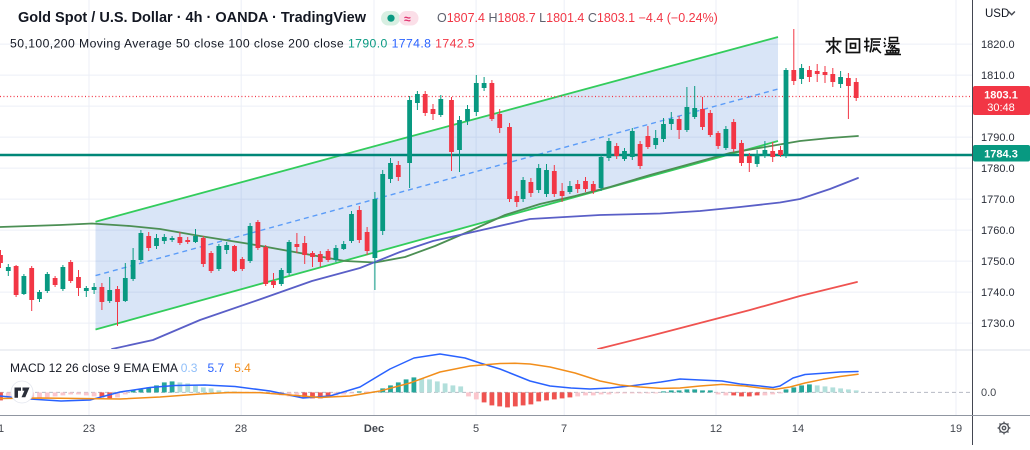 Image resolution: width=1030 pixels, height=450 pixels. I want to click on svg-text: Dec, so click(374, 429).